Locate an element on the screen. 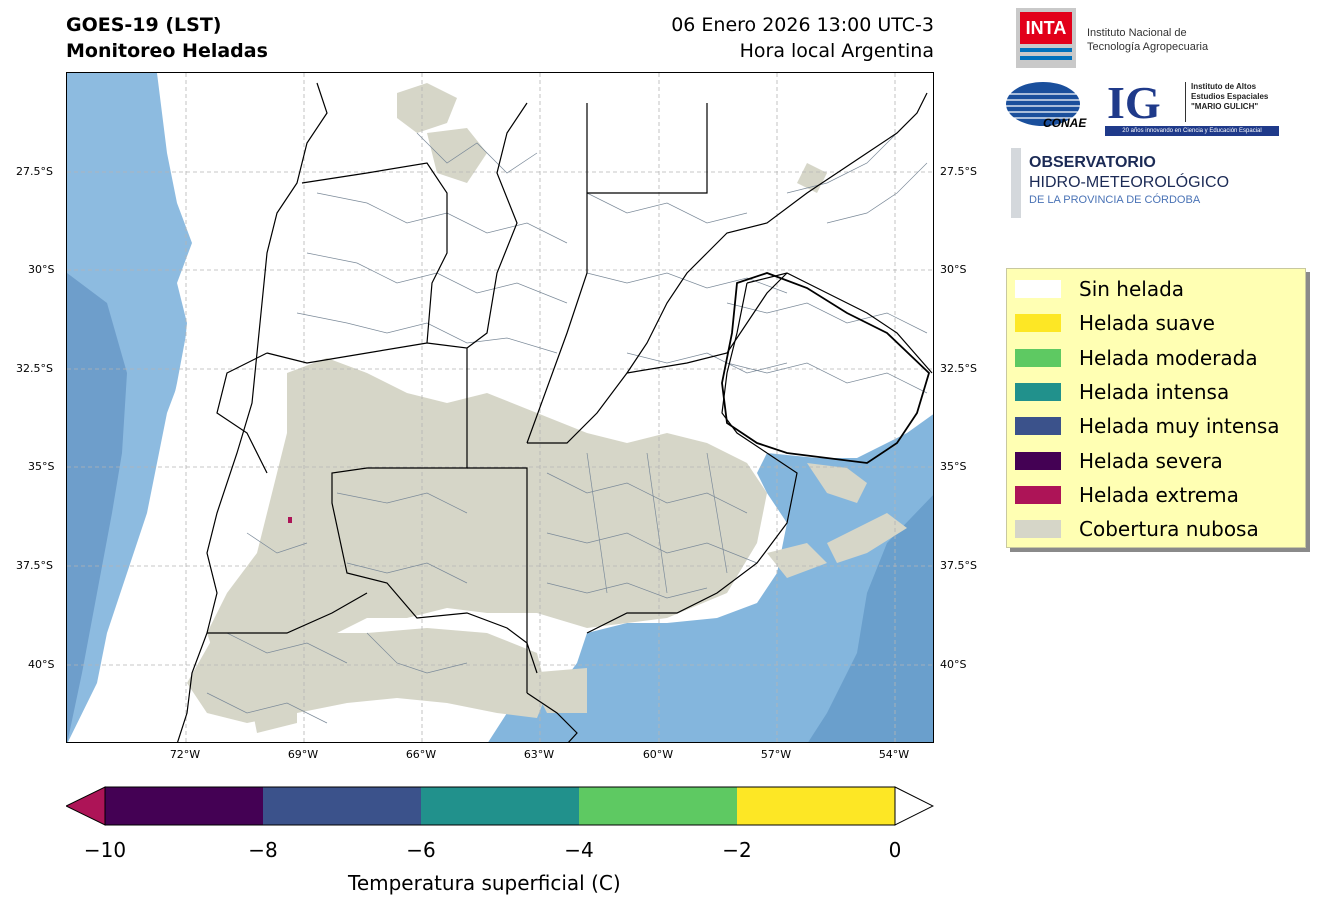 Image resolution: width=1324 pixels, height=911 pixels. atlantic-ocean is located at coordinates (710, 578).